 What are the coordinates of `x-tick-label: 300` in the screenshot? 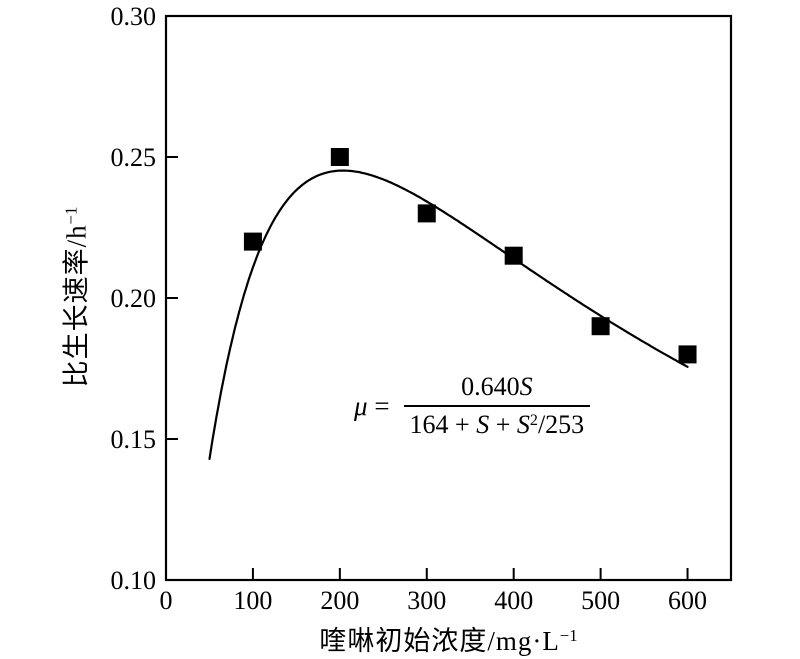 It's located at (426, 600).